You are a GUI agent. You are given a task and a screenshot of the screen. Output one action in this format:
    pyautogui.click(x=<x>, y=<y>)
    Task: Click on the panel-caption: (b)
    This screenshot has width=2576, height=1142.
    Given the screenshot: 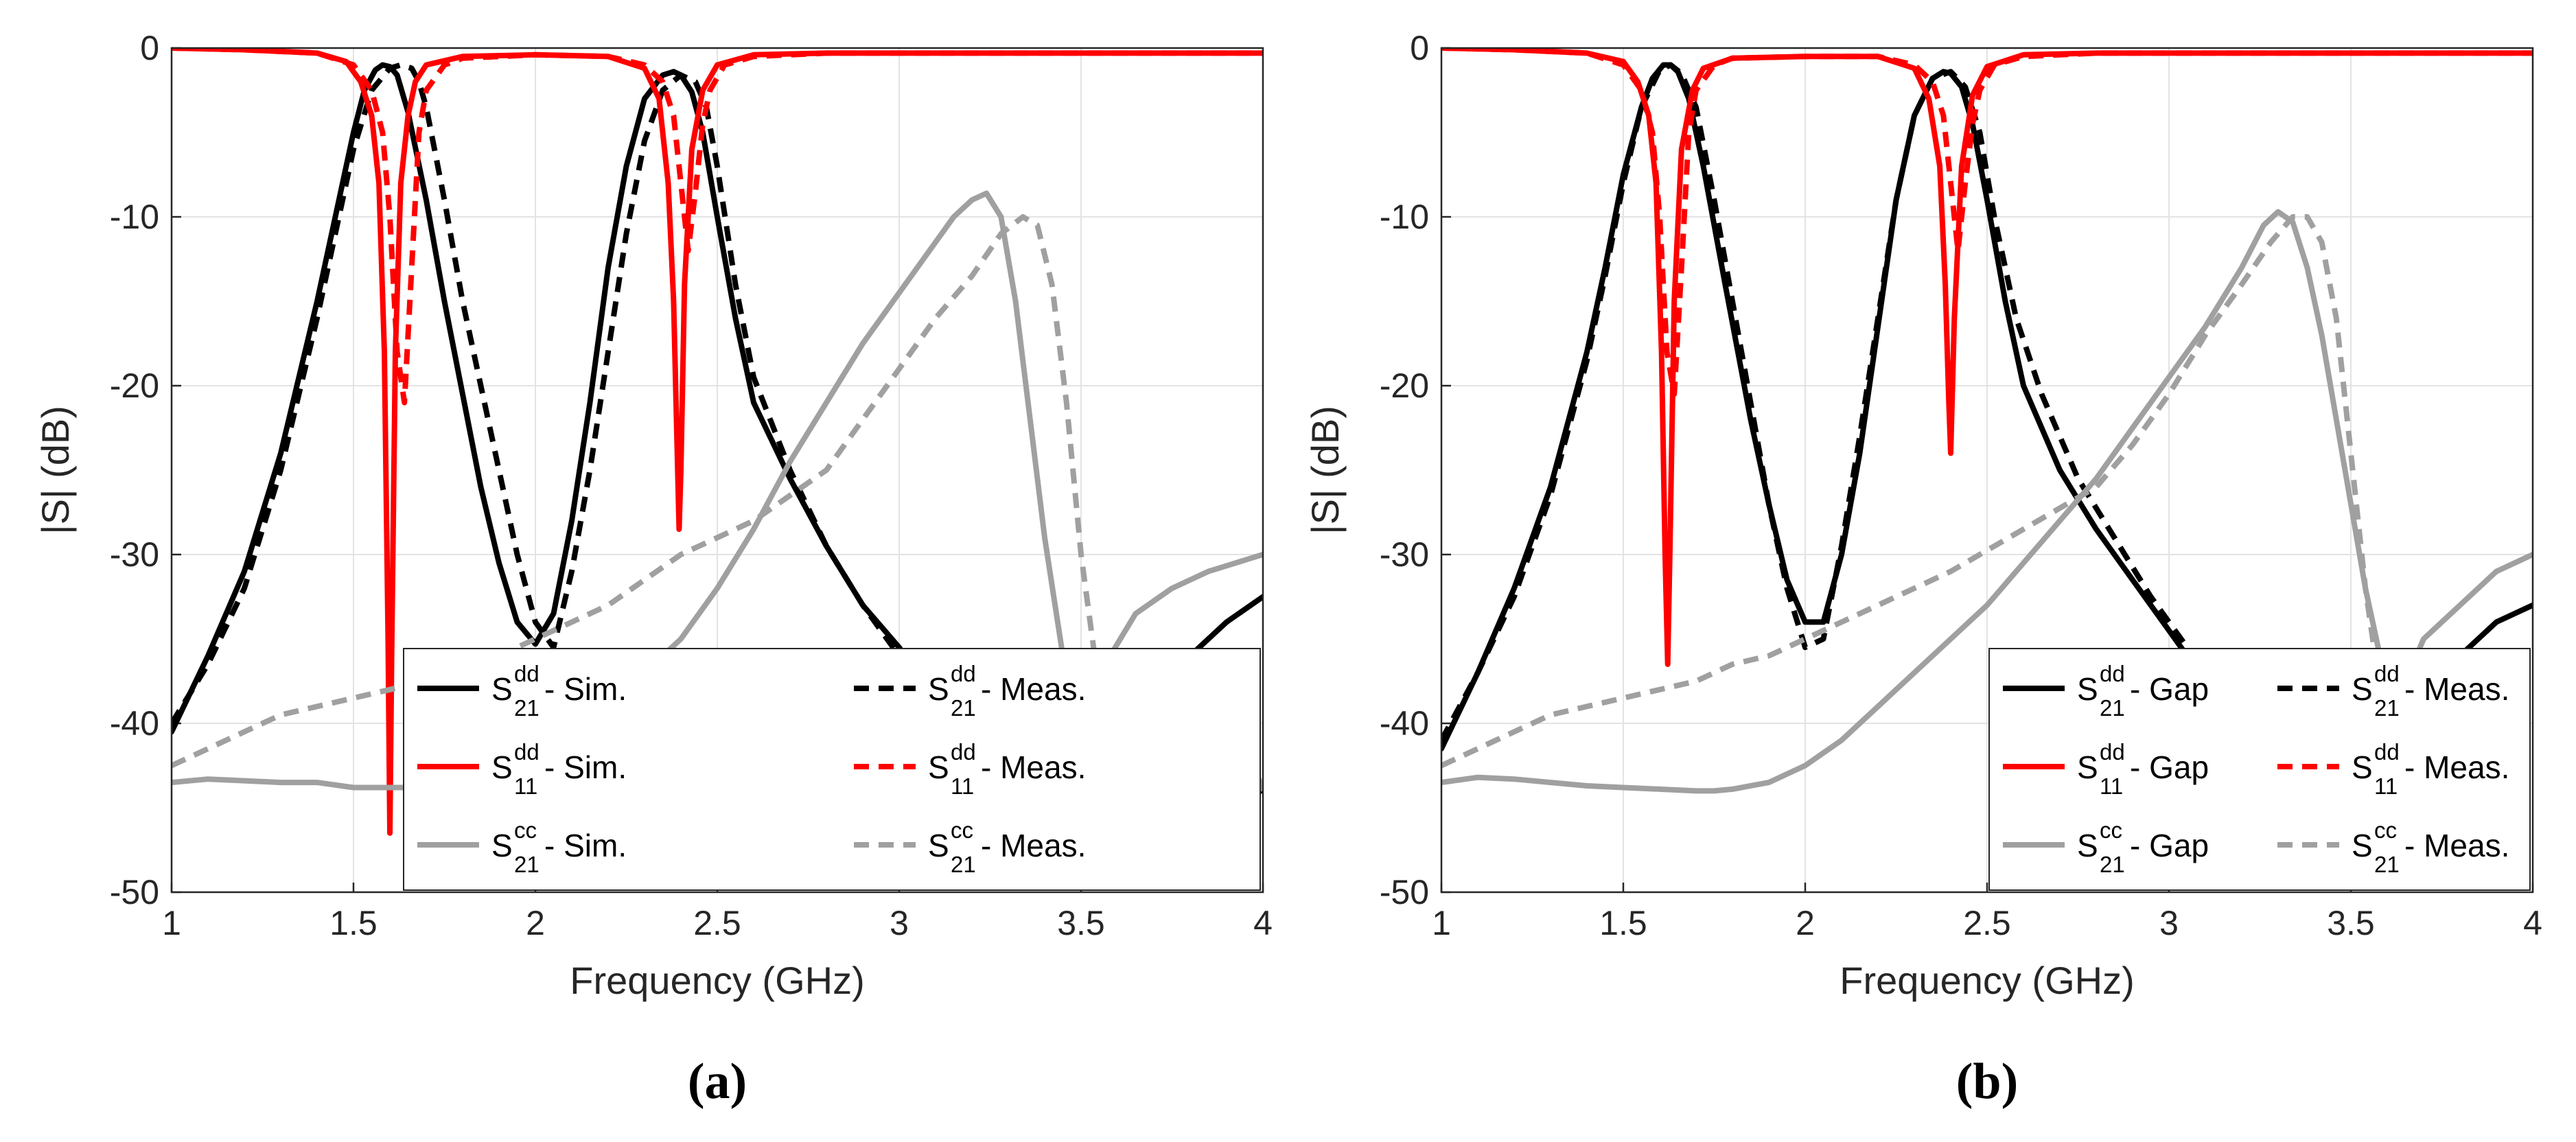 What is the action you would take?
    pyautogui.click(x=1987, y=1081)
    